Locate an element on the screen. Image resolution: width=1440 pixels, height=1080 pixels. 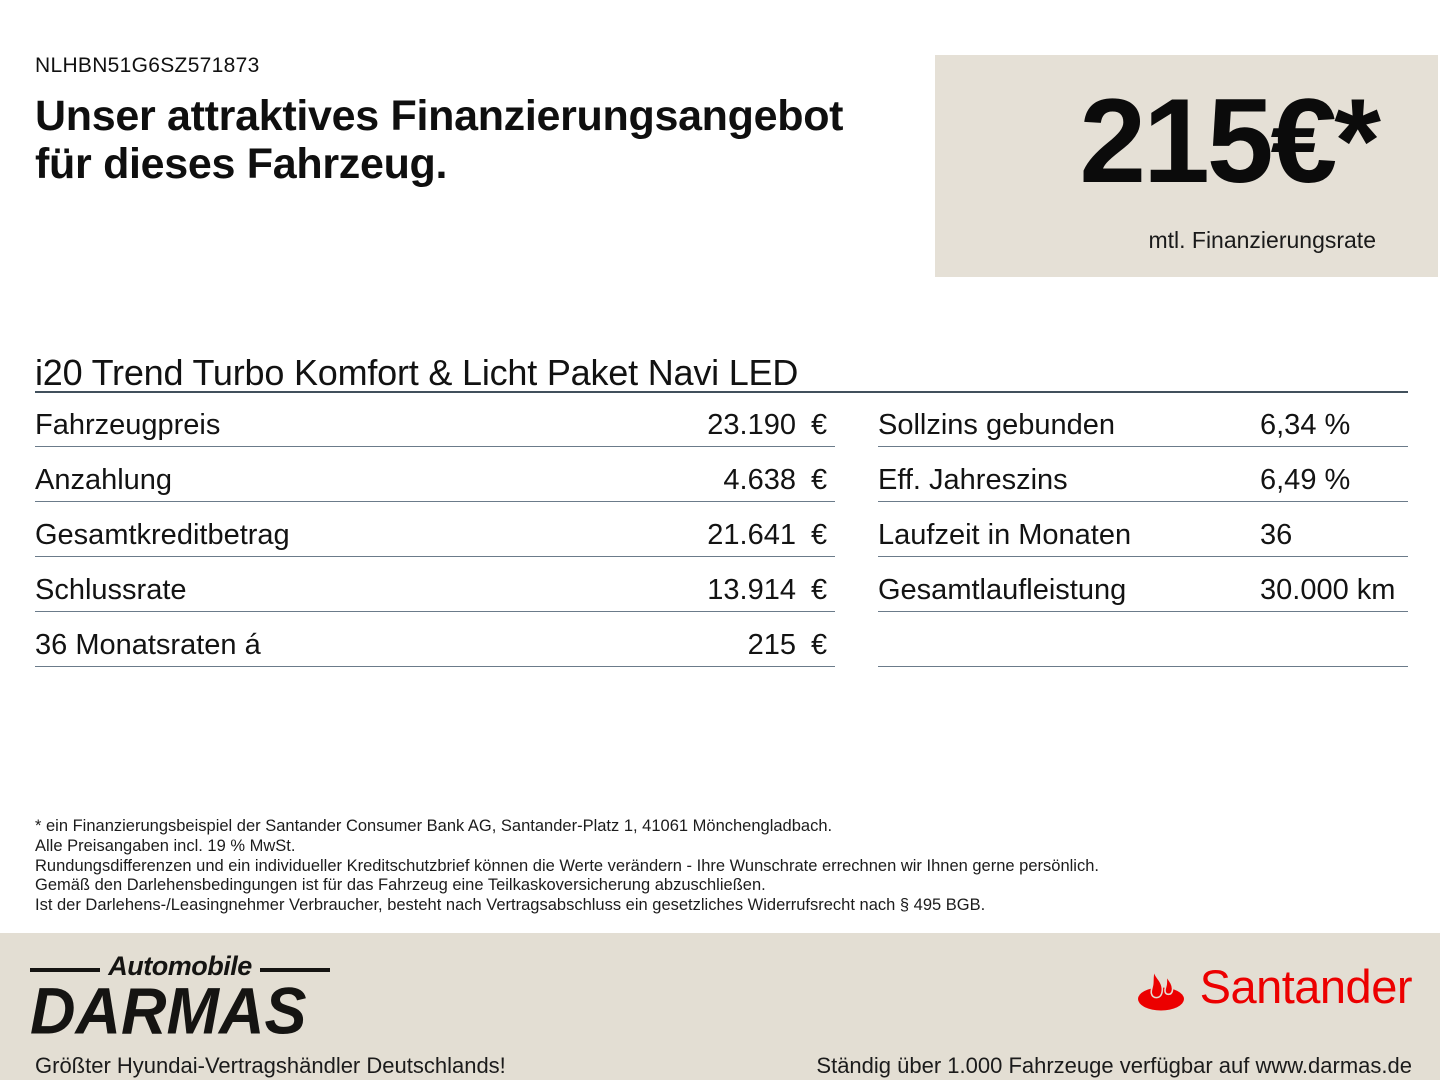
table-row: 36 Monatsraten á 215 € is located at coordinates (435, 639).